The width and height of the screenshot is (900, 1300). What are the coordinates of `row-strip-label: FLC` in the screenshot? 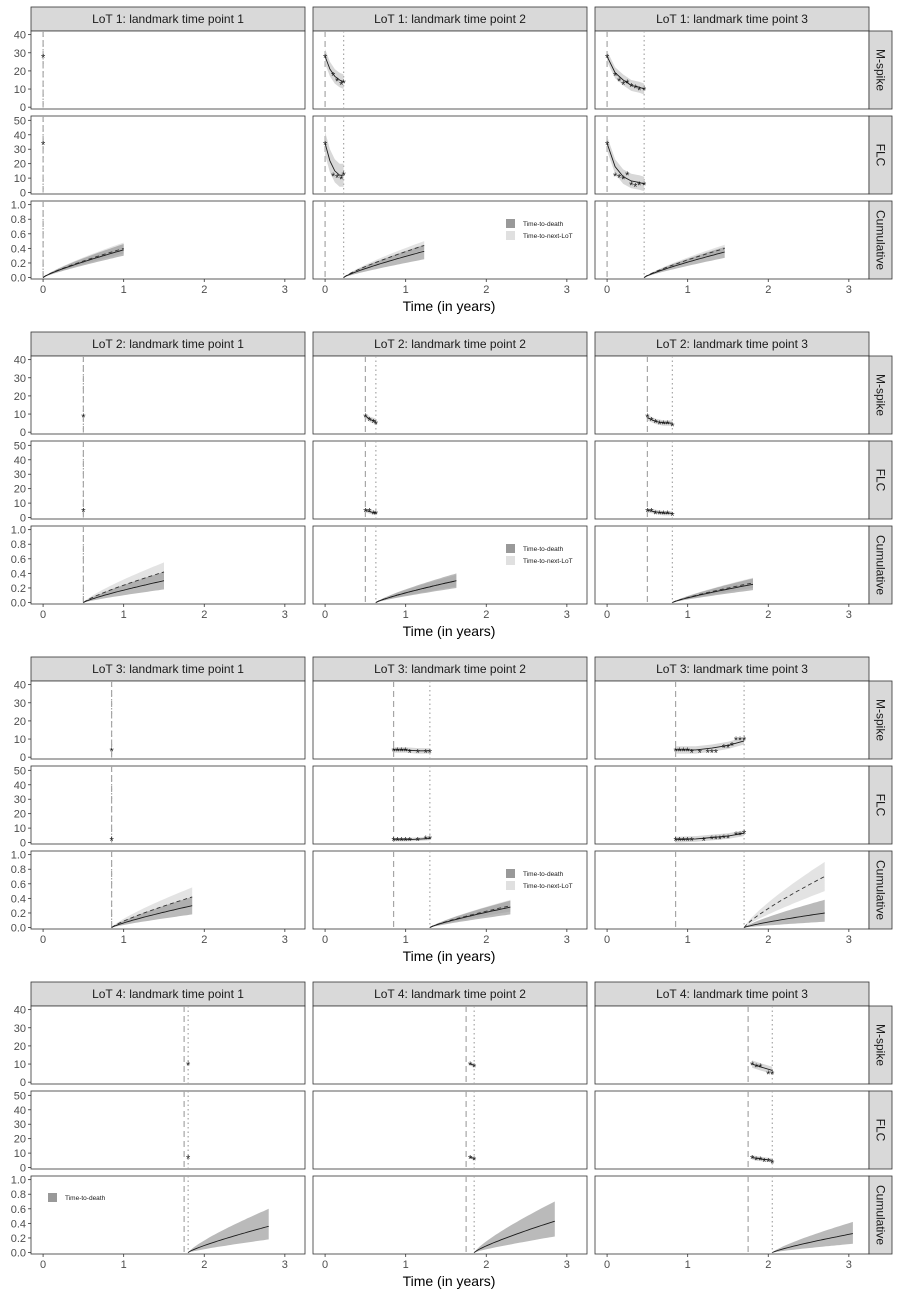 It's located at (881, 480).